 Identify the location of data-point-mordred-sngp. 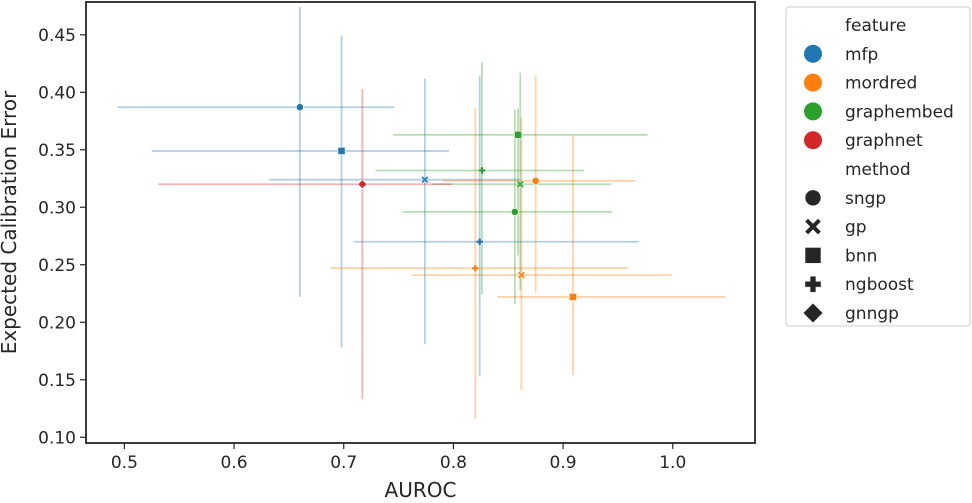
(535, 180).